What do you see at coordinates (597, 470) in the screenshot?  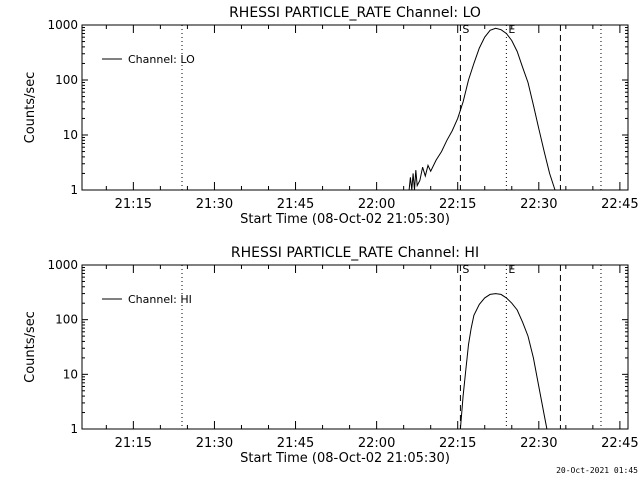 I see `footer-timestamp: 20-Oct-2021 01:45` at bounding box center [597, 470].